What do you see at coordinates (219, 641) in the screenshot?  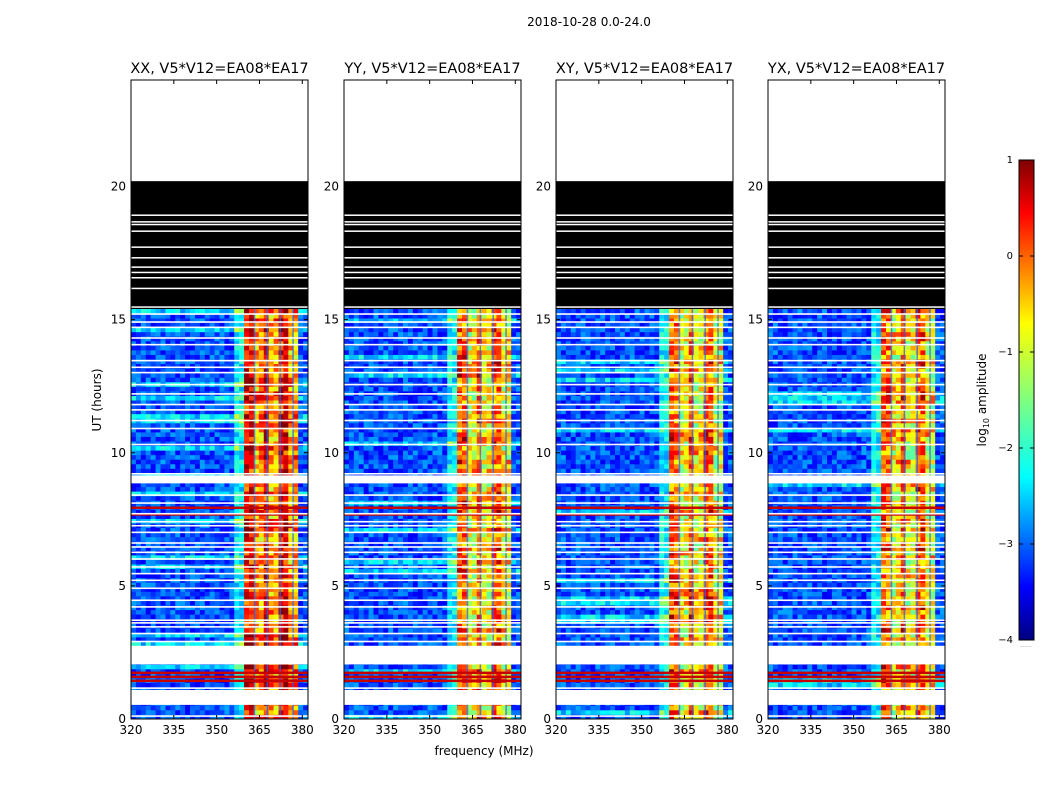 I see `flagged-row` at bounding box center [219, 641].